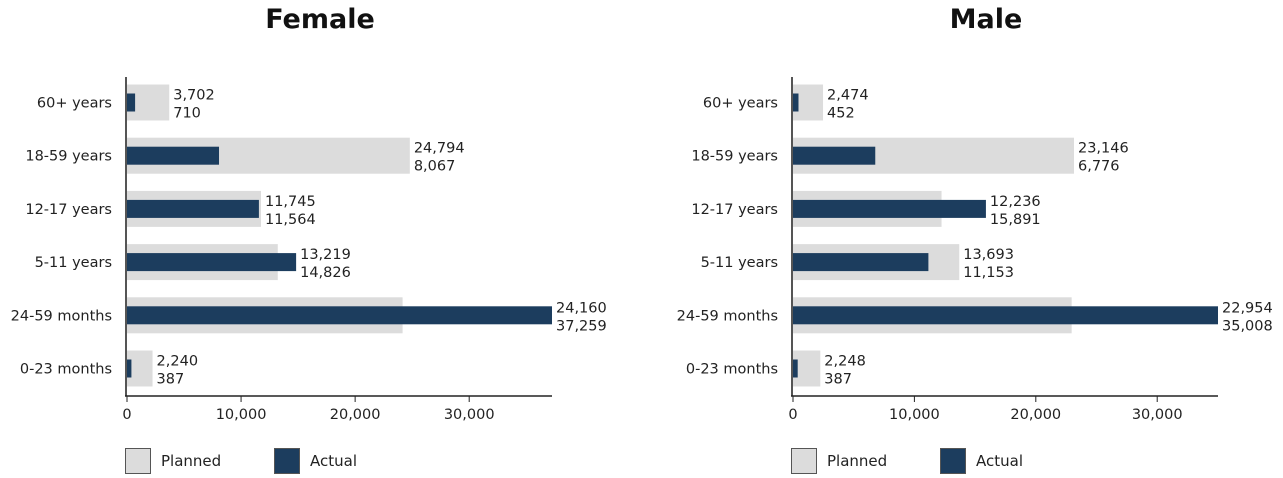 The image size is (1283, 478). I want to click on planned-value-label: 24,794, so click(439, 149).